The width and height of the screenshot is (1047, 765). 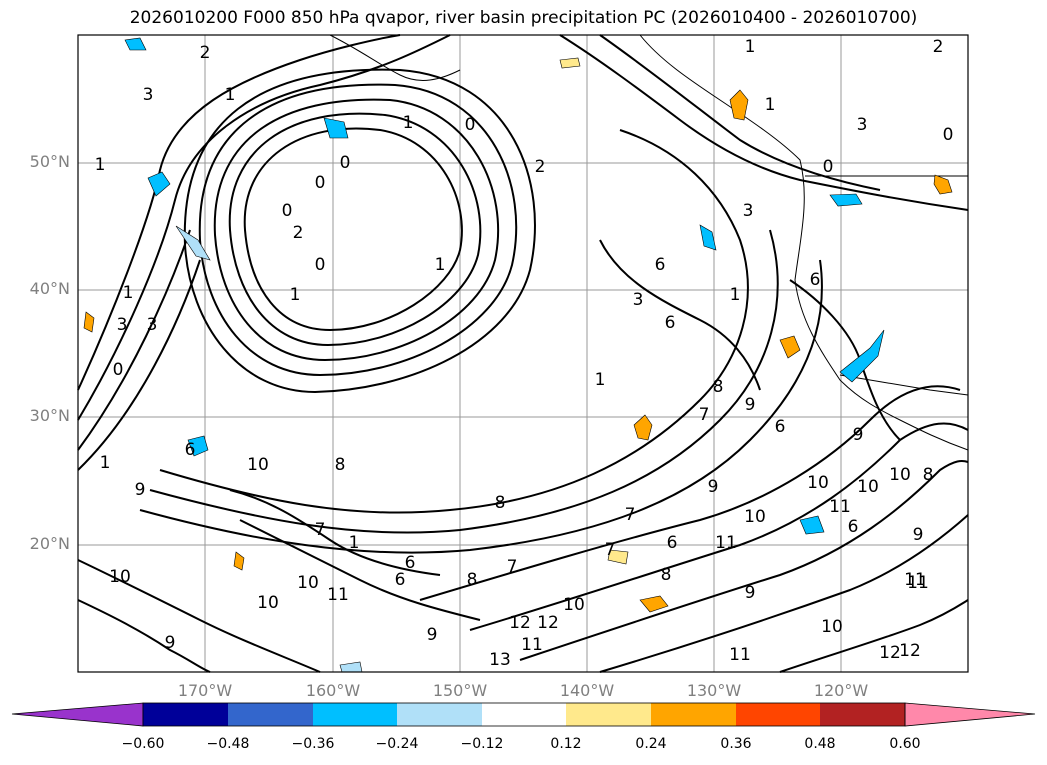 What do you see at coordinates (333, 690) in the screenshot?
I see `lon-label-160w: 160°W` at bounding box center [333, 690].